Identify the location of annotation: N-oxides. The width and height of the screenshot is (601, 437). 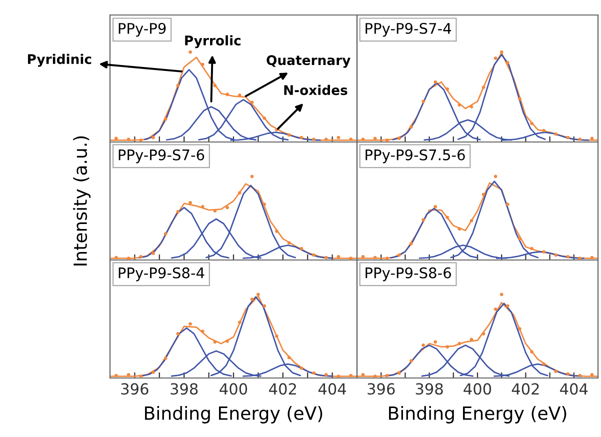
(316, 90).